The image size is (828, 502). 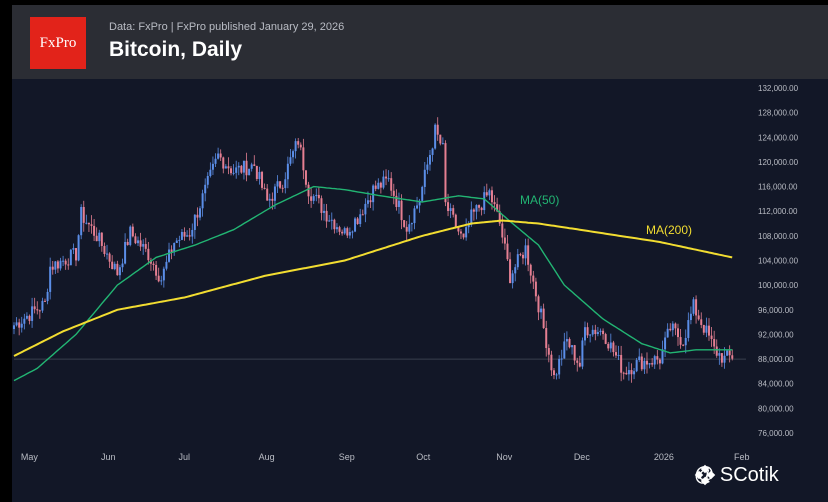 What do you see at coordinates (778, 162) in the screenshot?
I see `y-tick-label: 120,000.00` at bounding box center [778, 162].